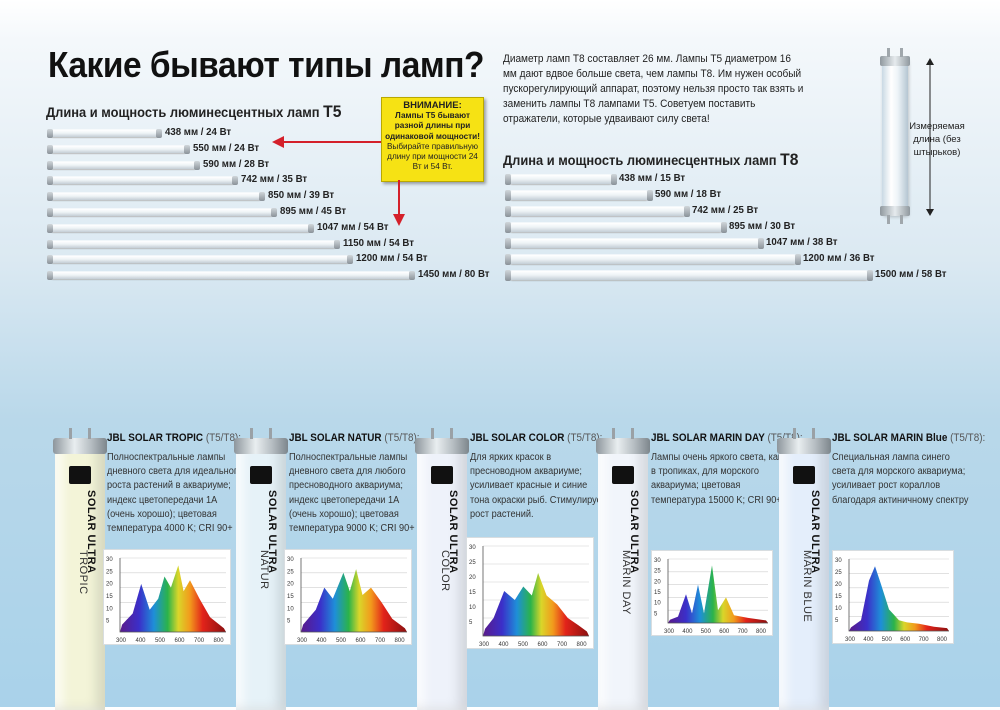  Describe the element at coordinates (911, 274) in the screenshot. I see `t8-lamp-label: 1500 мм / 58 Вт` at that location.